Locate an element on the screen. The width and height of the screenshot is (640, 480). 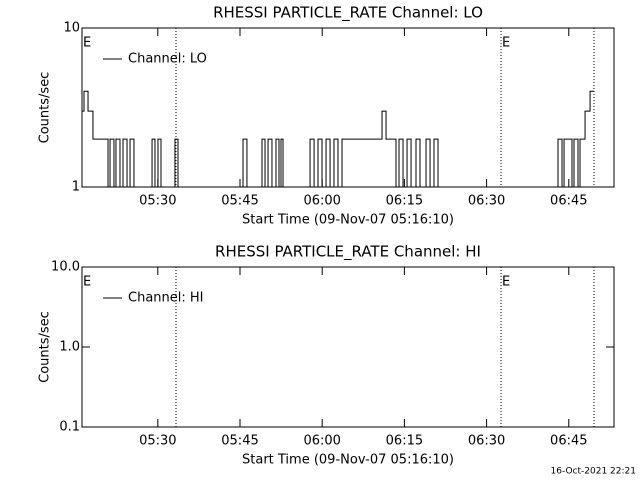
y-tick-label: 1.0 is located at coordinates (69, 347).